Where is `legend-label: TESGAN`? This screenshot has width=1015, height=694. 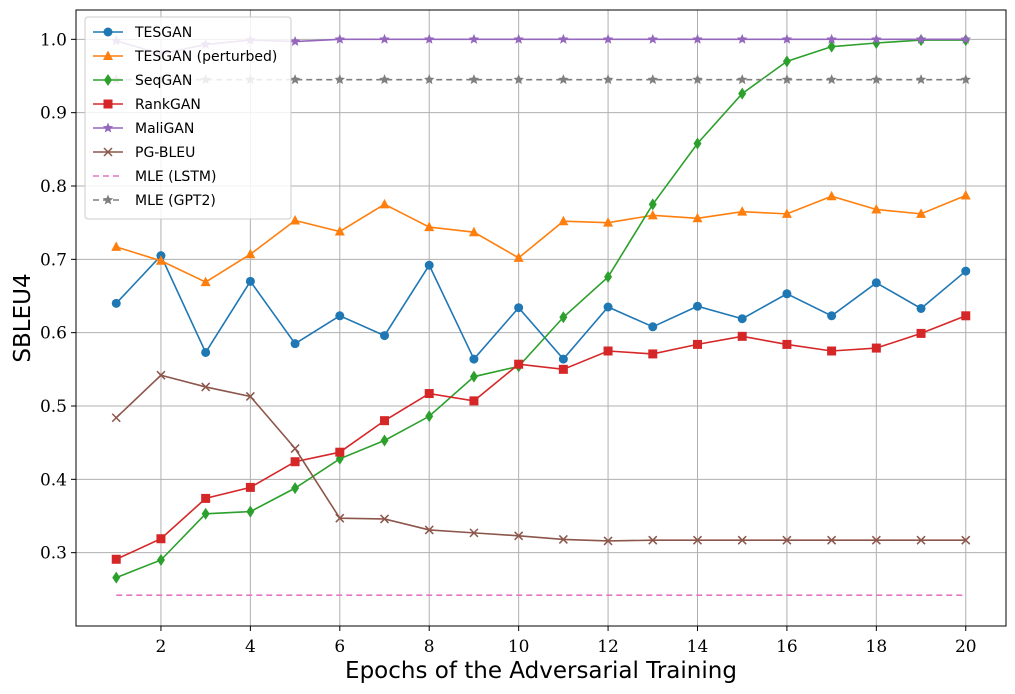
legend-label: TESGAN is located at coordinates (163, 33).